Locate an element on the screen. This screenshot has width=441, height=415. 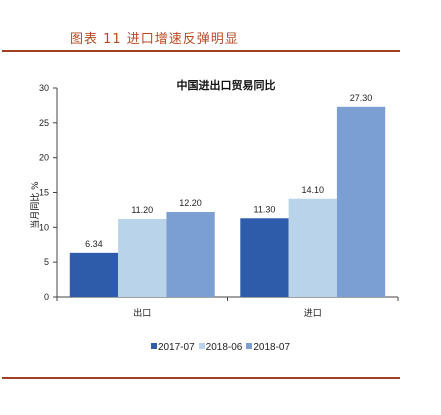
y-tick-label: 0 is located at coordinates (46, 297).